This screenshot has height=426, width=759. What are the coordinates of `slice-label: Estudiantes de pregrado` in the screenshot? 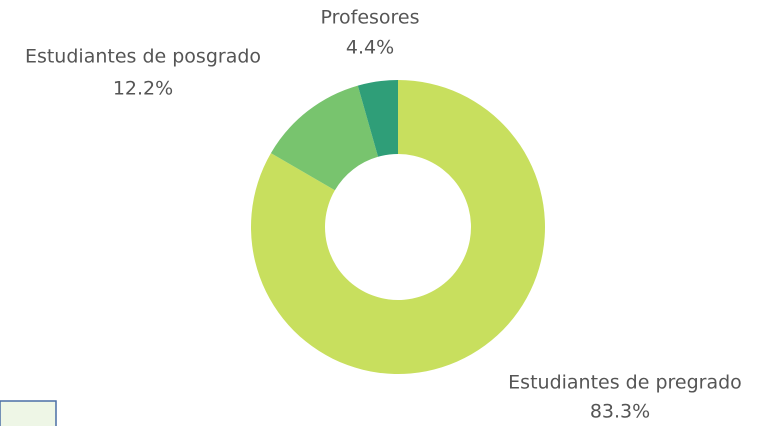 It's located at (625, 383).